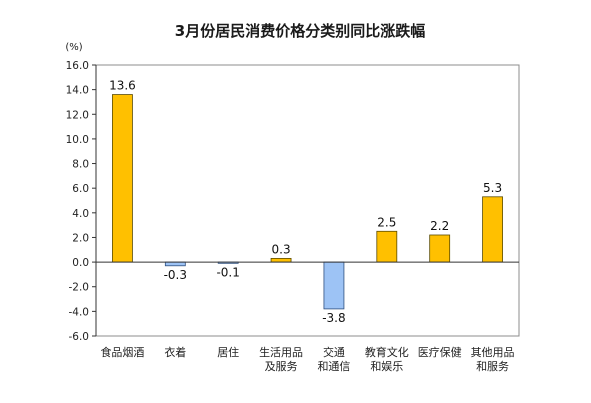 This screenshot has width=591, height=403. I want to click on data-label: 0.3, so click(281, 249).